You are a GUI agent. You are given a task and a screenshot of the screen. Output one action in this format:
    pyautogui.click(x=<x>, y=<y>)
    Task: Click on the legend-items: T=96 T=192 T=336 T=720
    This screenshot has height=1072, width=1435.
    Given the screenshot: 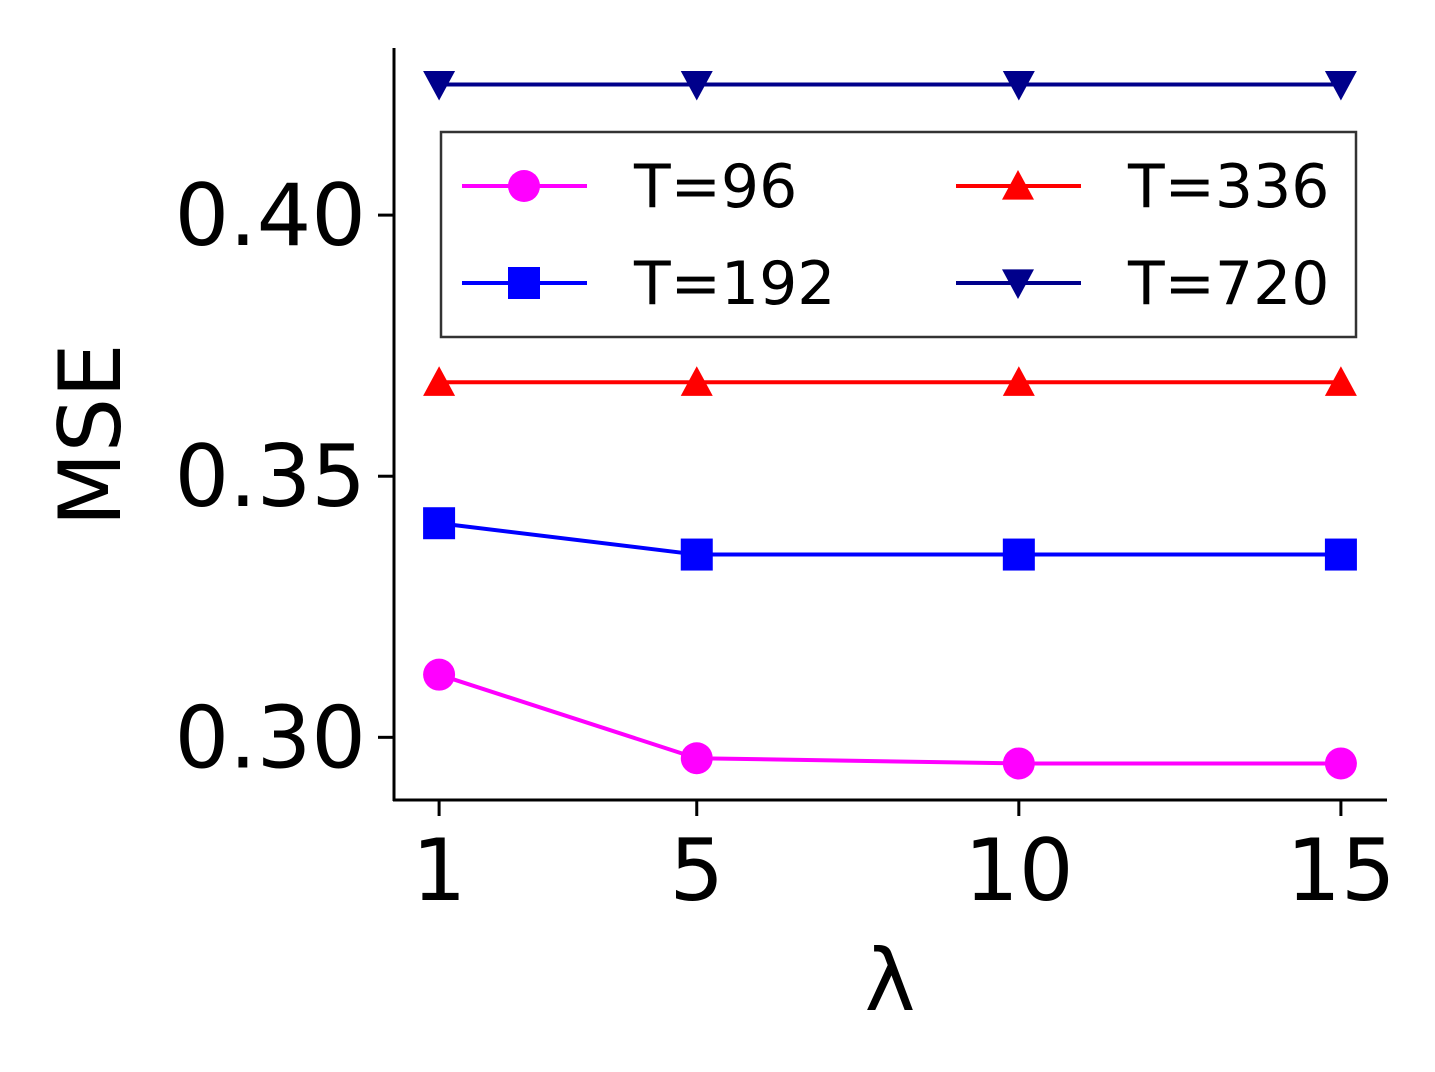 What is the action you would take?
    pyautogui.click(x=895, y=235)
    